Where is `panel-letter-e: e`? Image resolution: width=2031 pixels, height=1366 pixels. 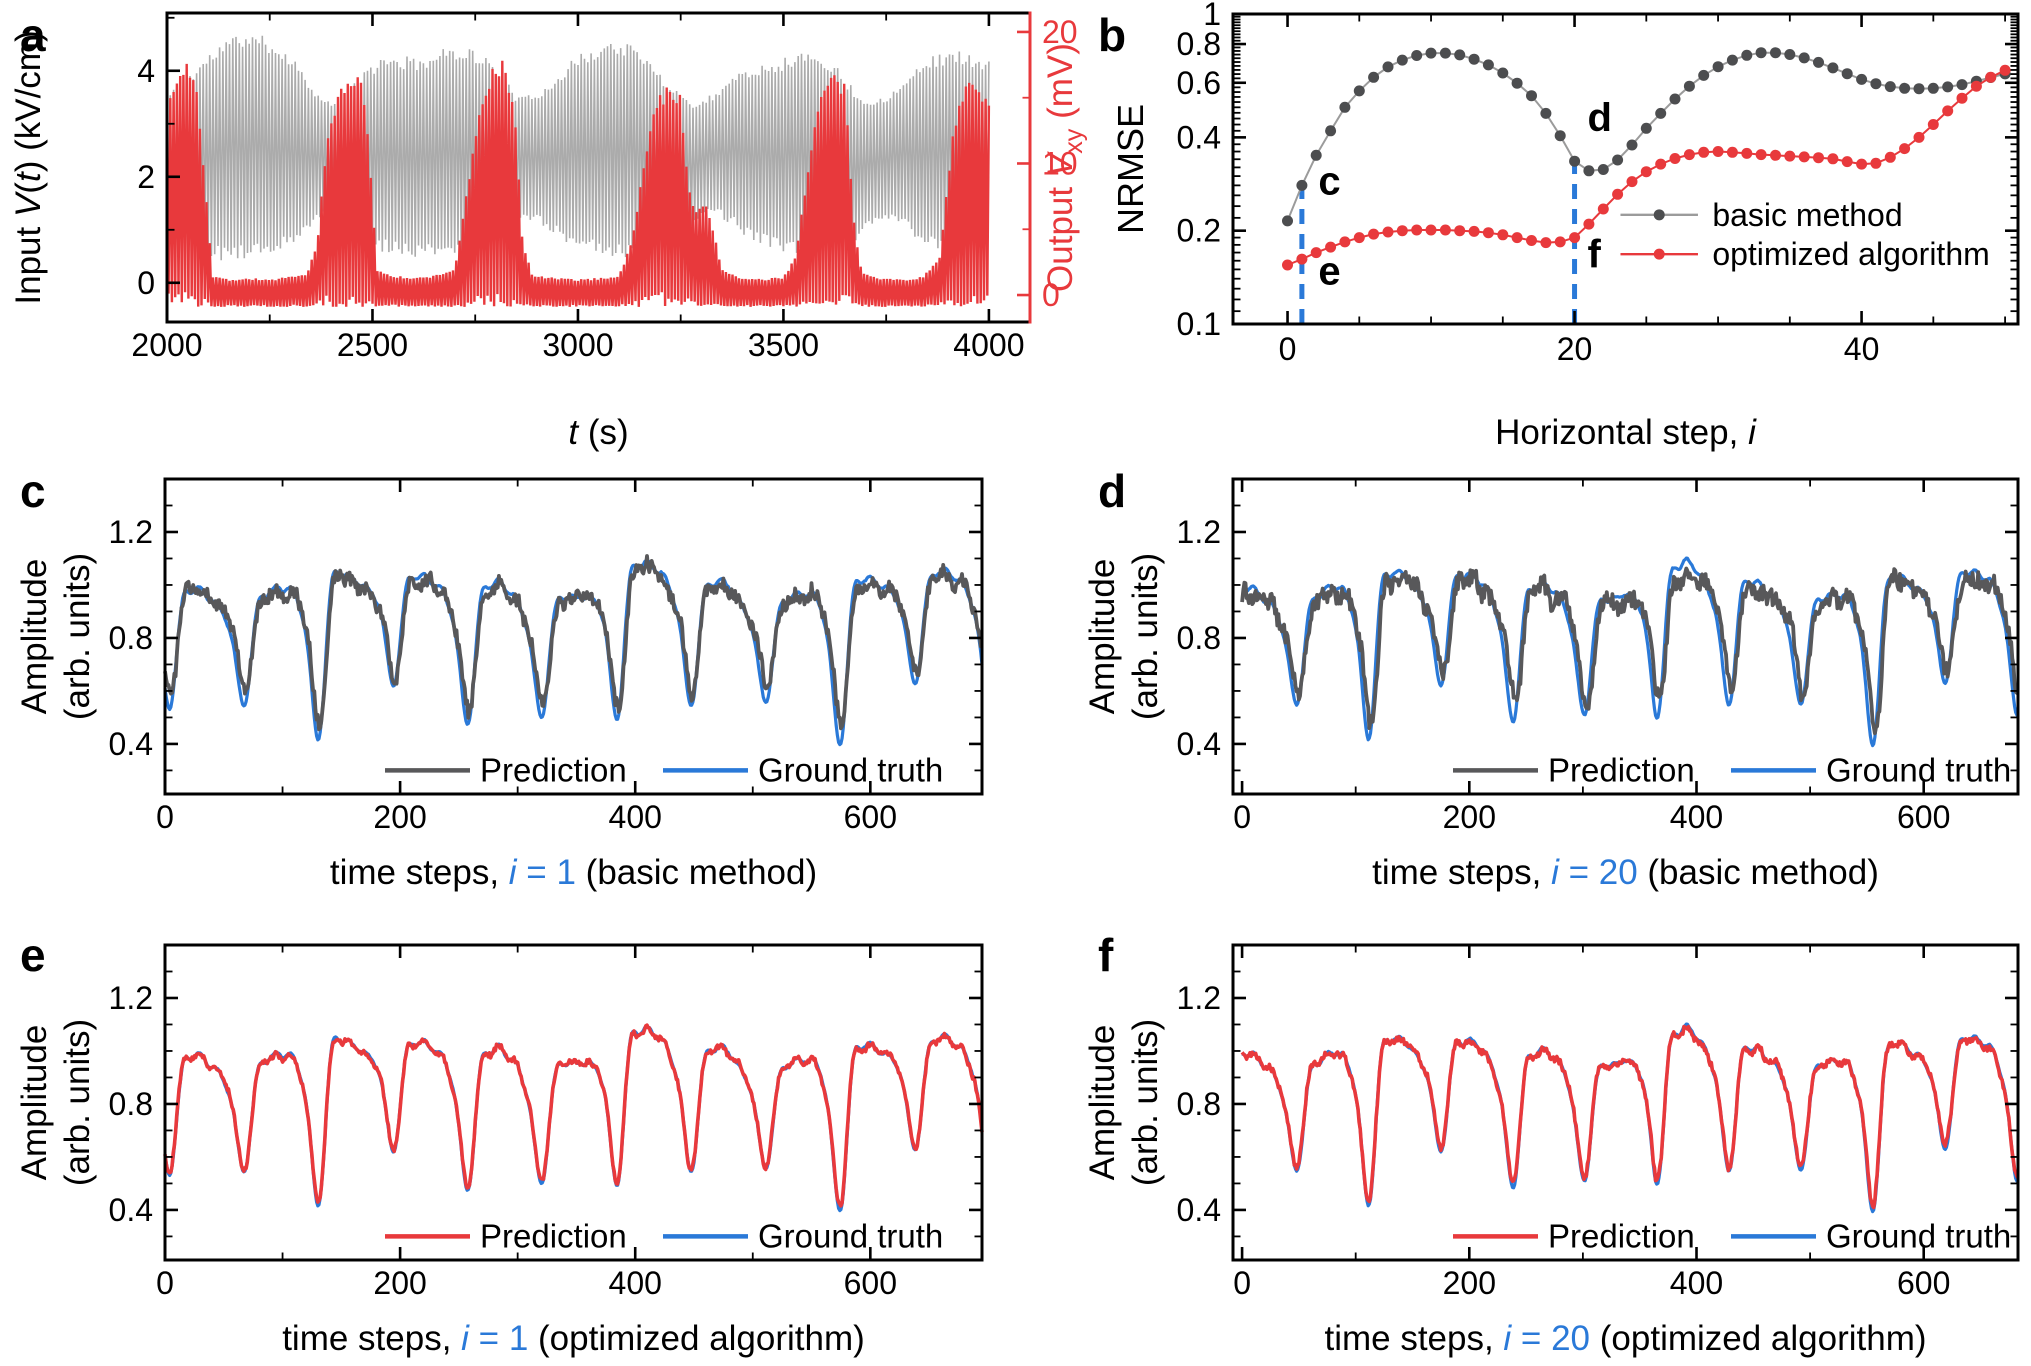 panel-letter-e: e is located at coordinates (33, 955).